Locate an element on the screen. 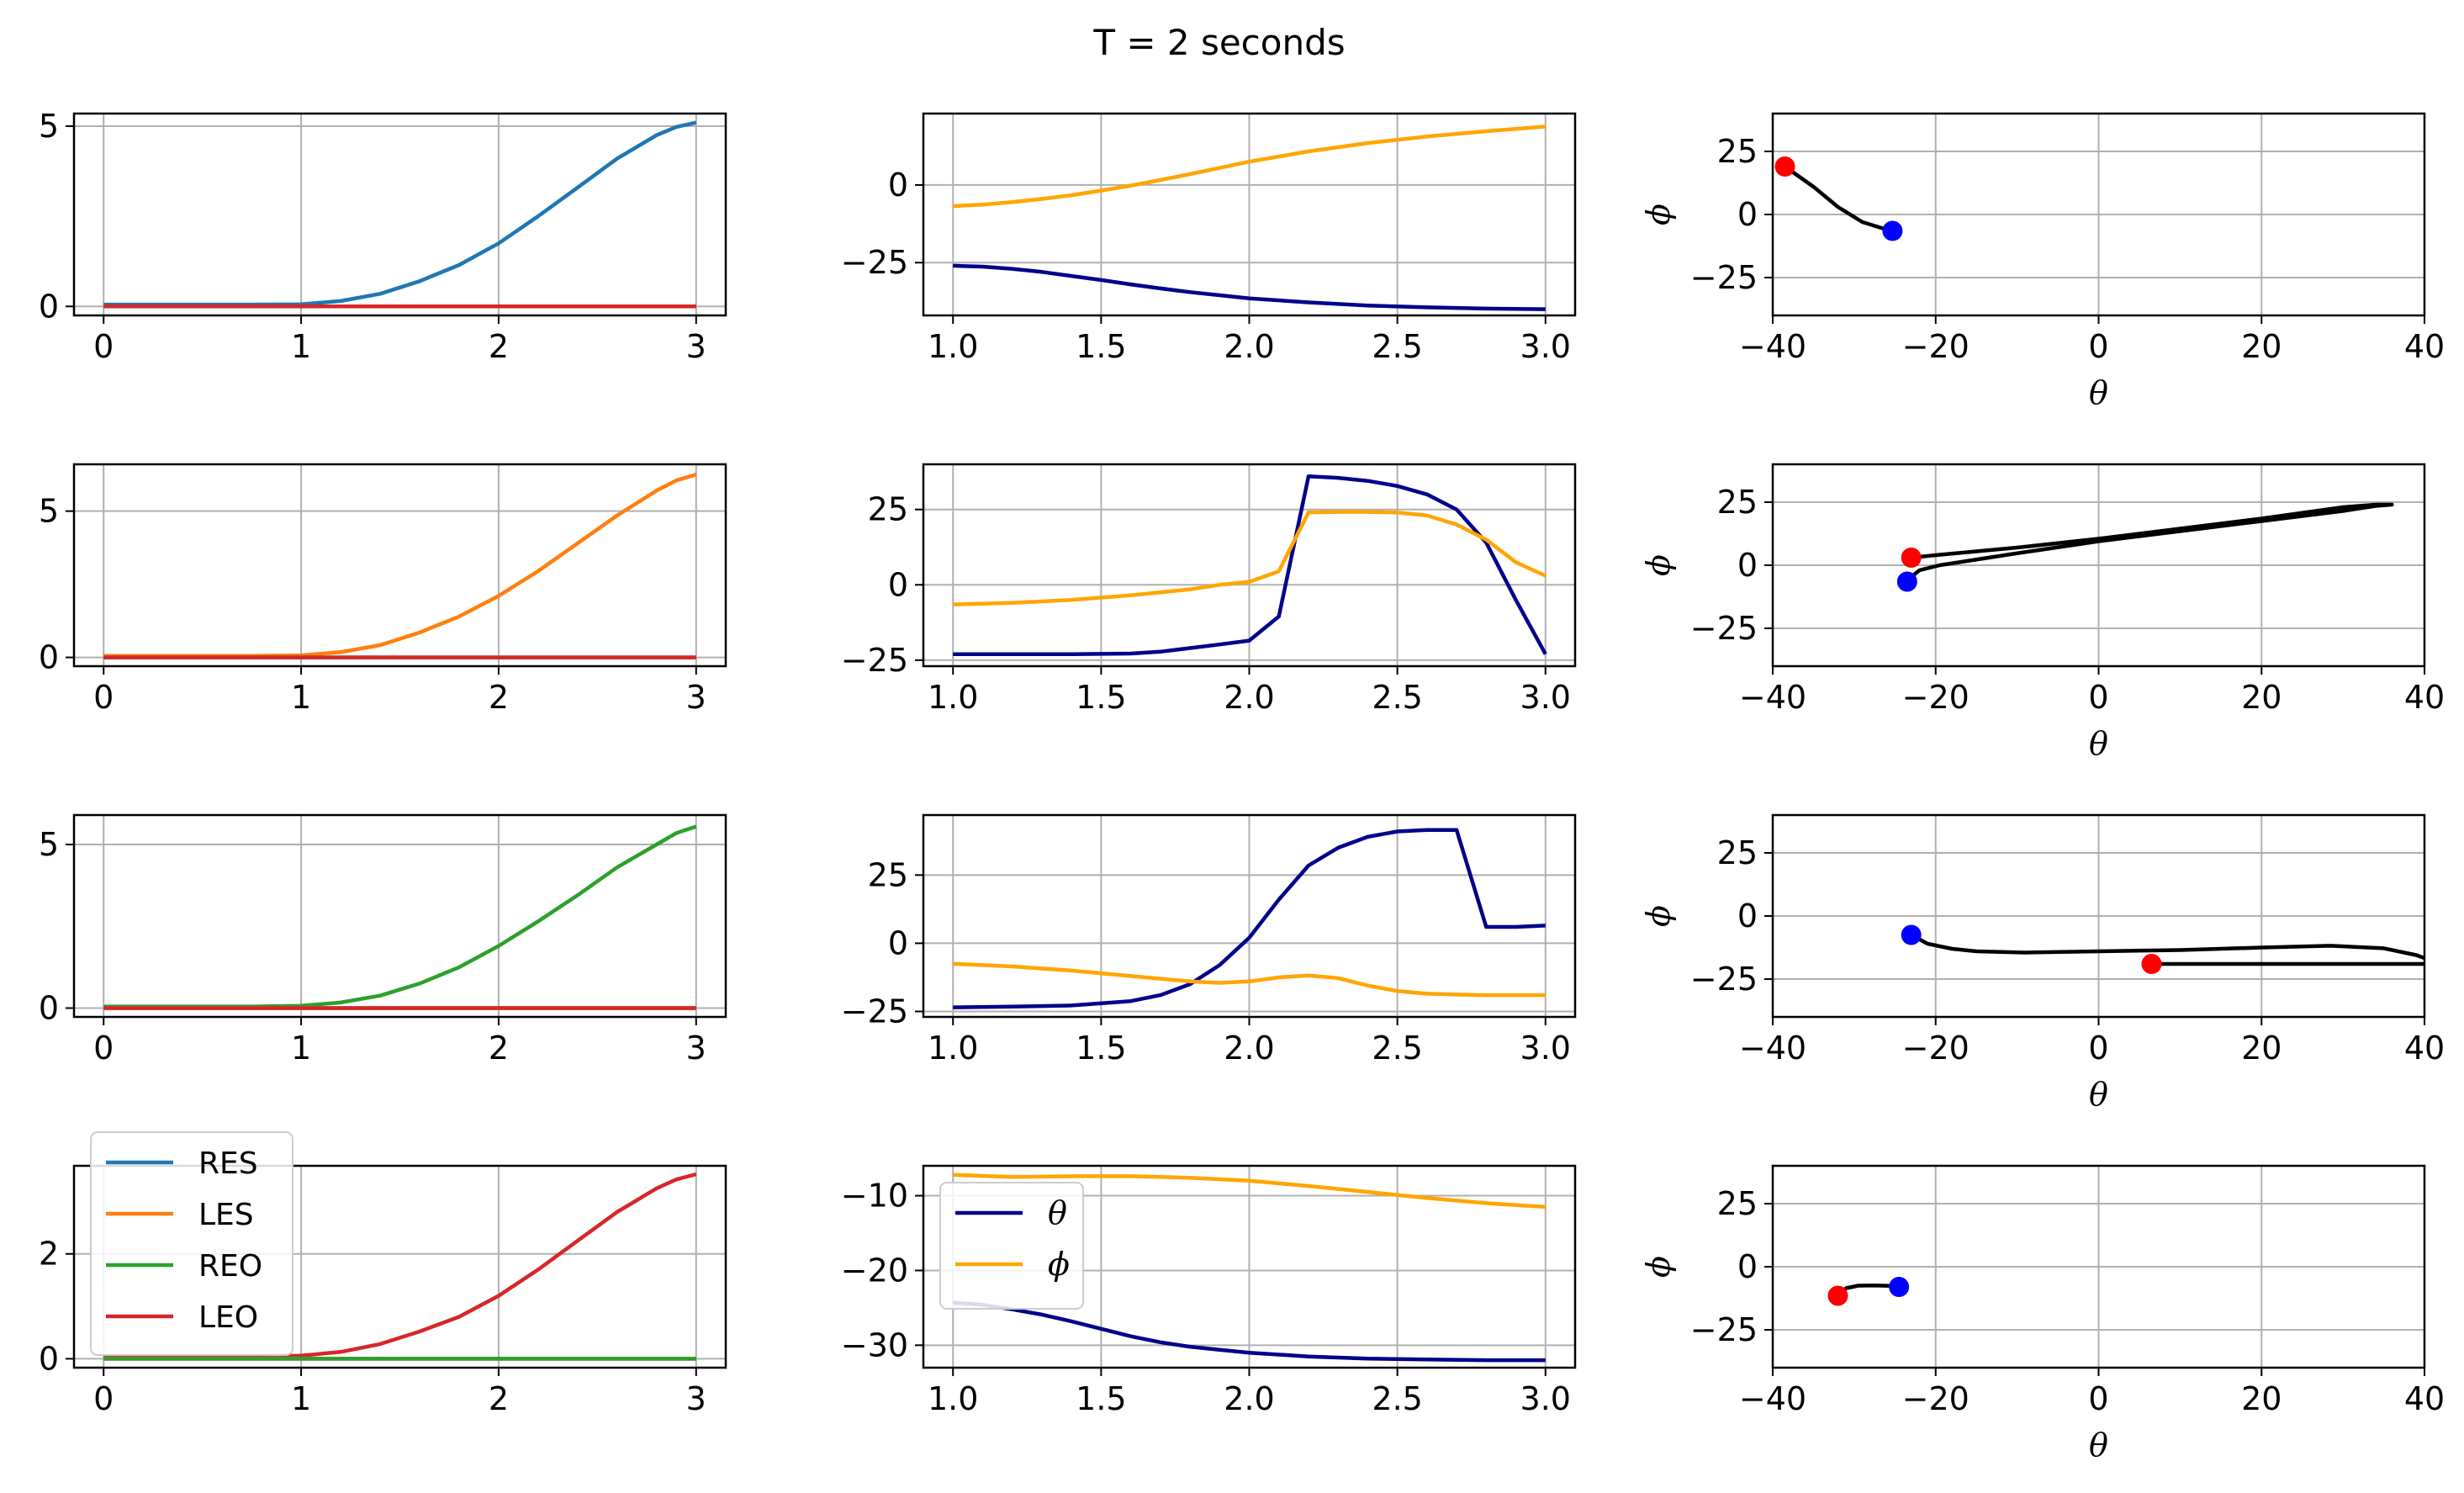  panel-r0-c0: 0 1 2 3 0 5 is located at coordinates (383, 236).